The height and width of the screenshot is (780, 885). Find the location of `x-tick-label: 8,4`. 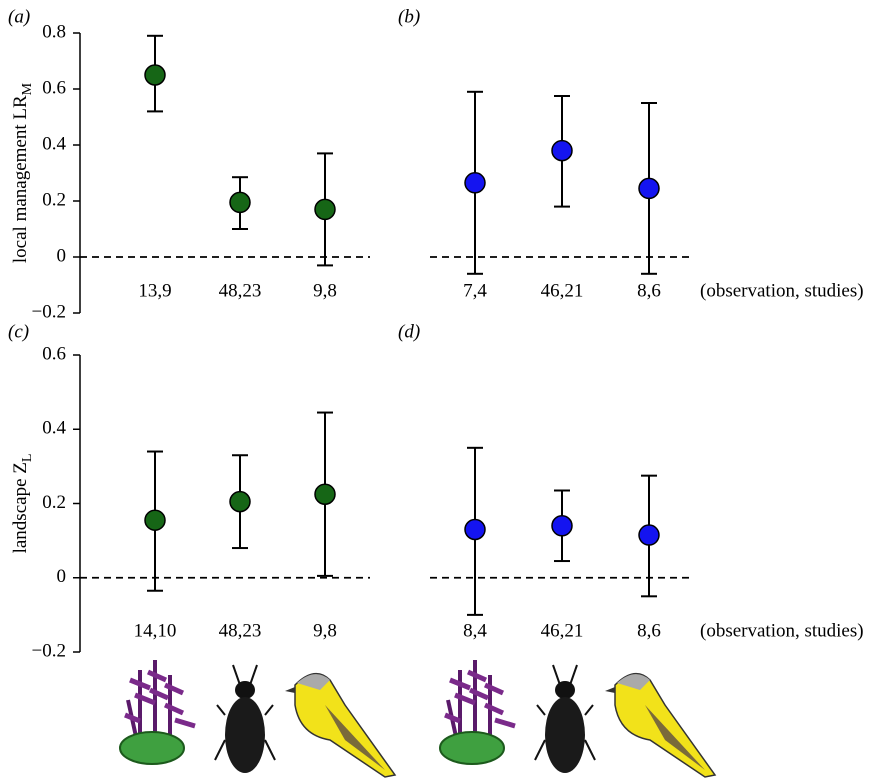

x-tick-label: 8,4 is located at coordinates (475, 630).